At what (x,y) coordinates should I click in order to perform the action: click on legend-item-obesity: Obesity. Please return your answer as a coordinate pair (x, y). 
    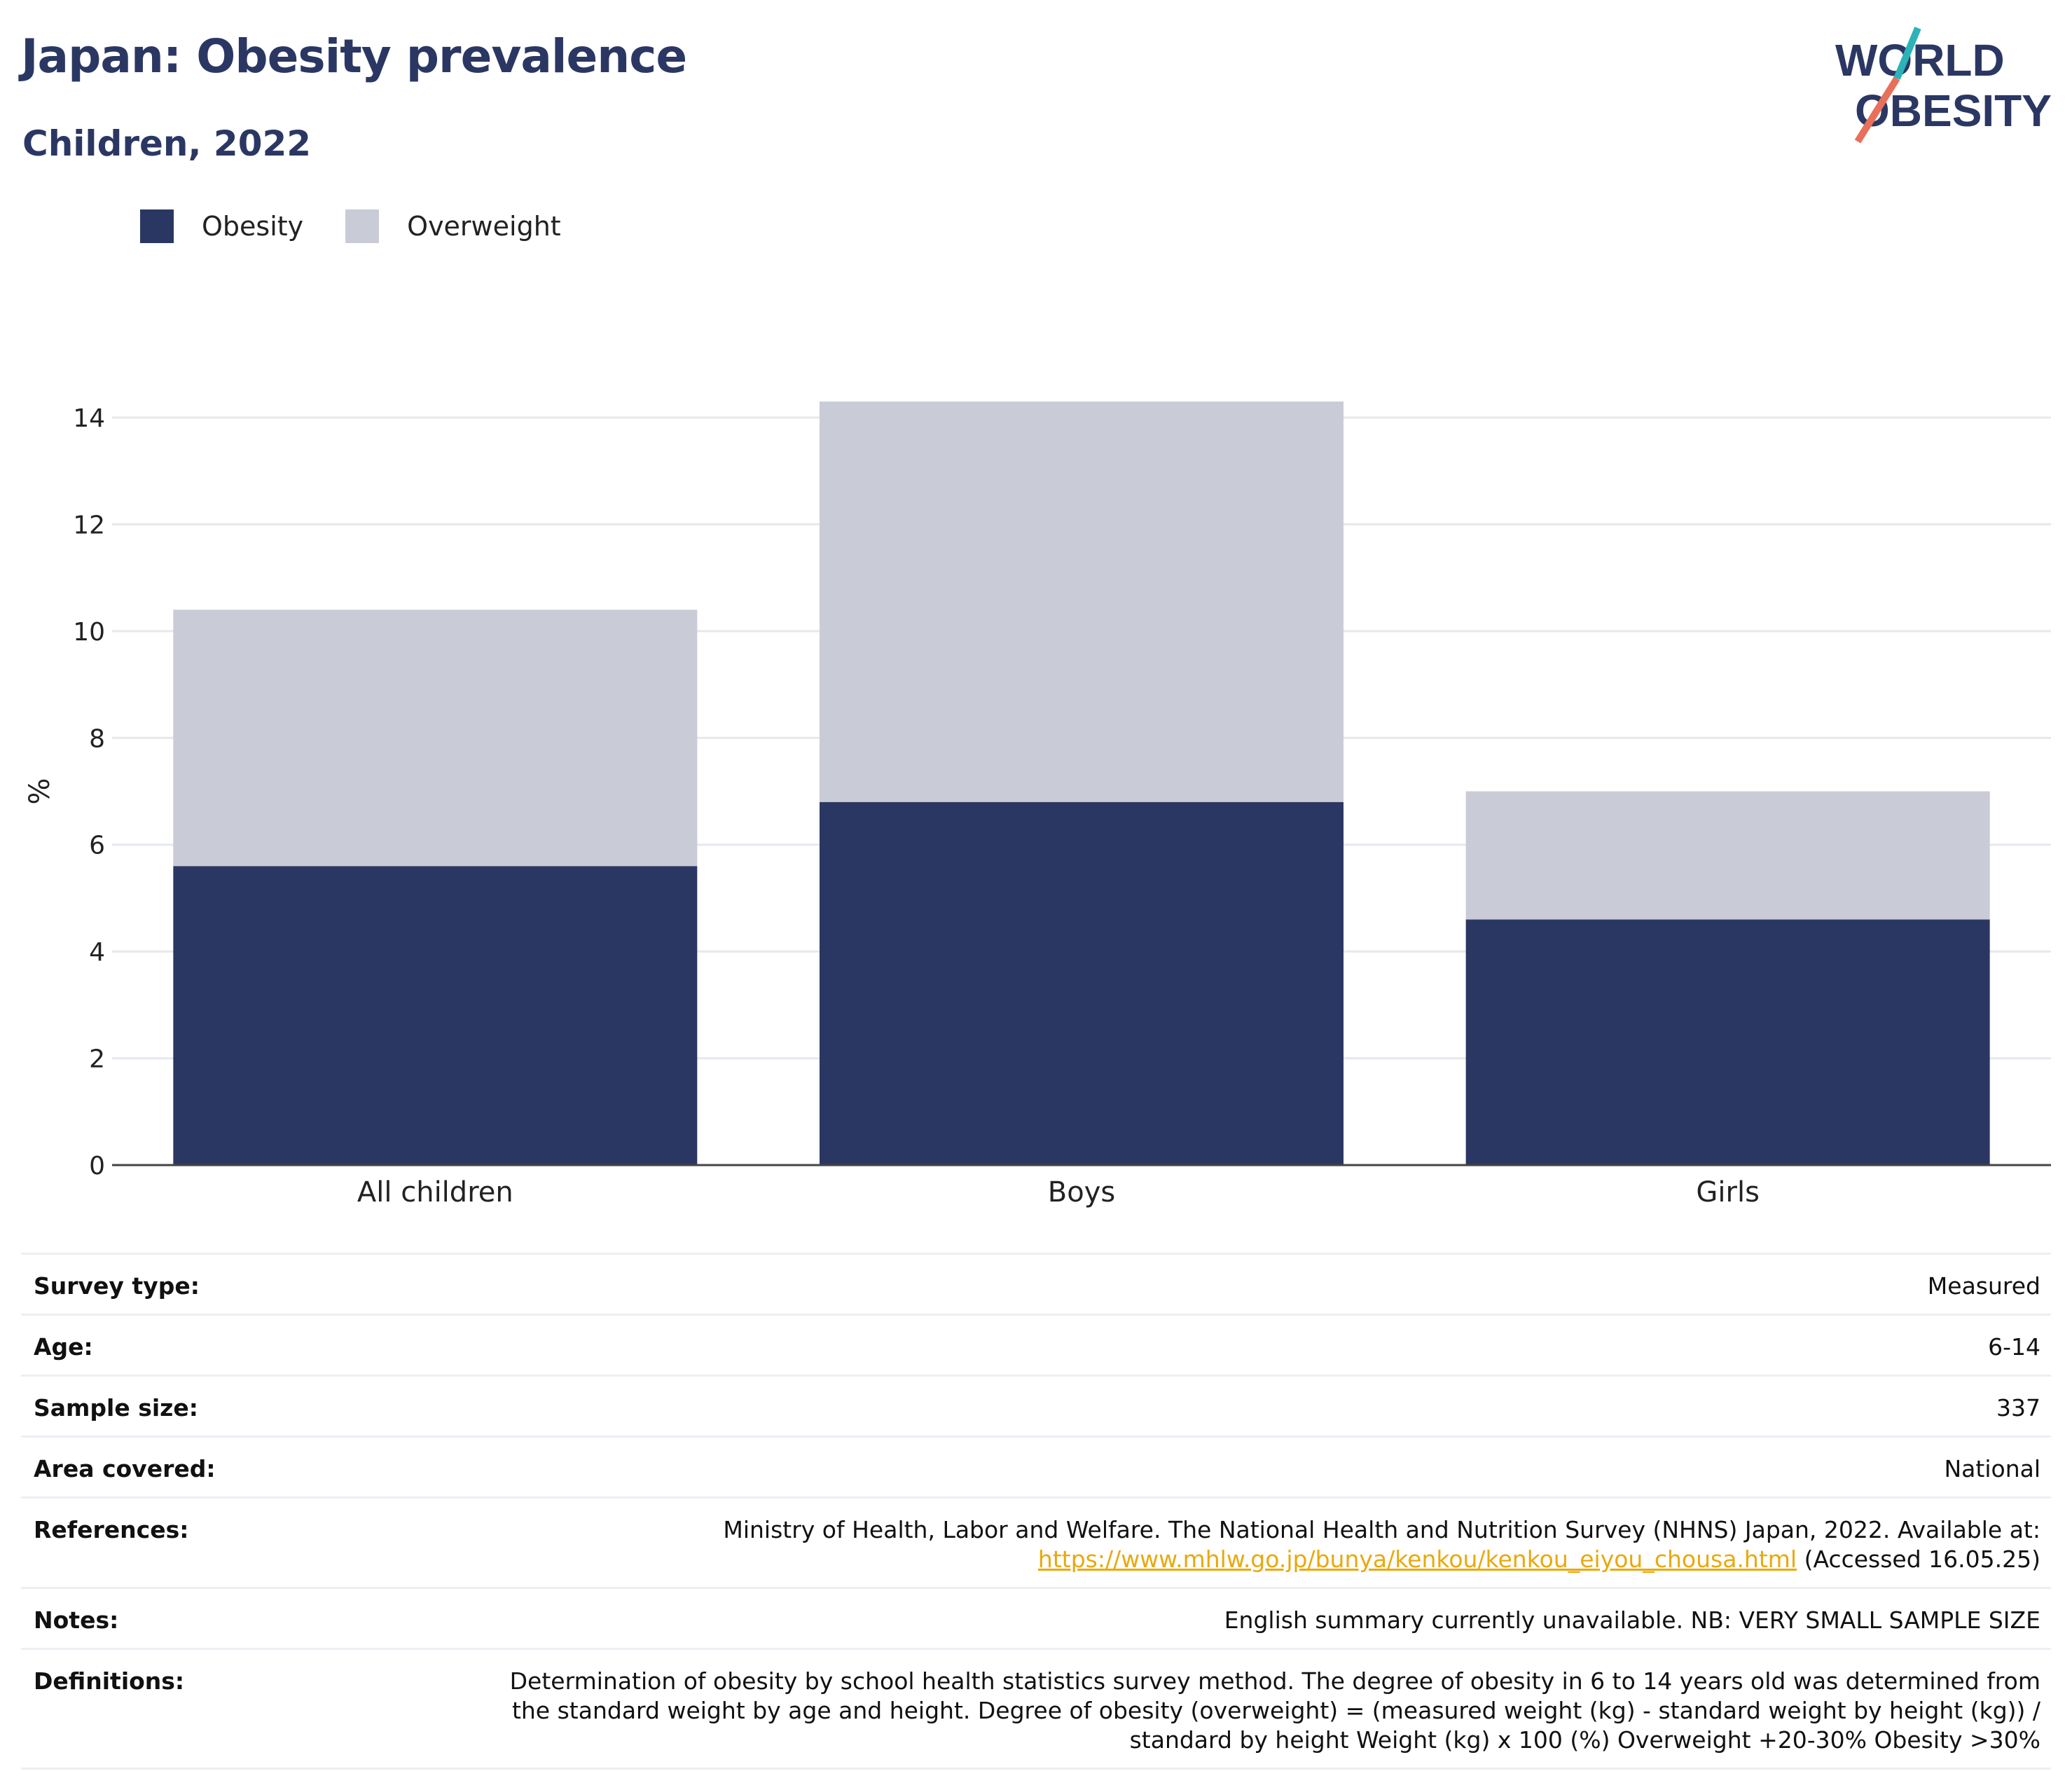
    Looking at the image, I should click on (222, 226).